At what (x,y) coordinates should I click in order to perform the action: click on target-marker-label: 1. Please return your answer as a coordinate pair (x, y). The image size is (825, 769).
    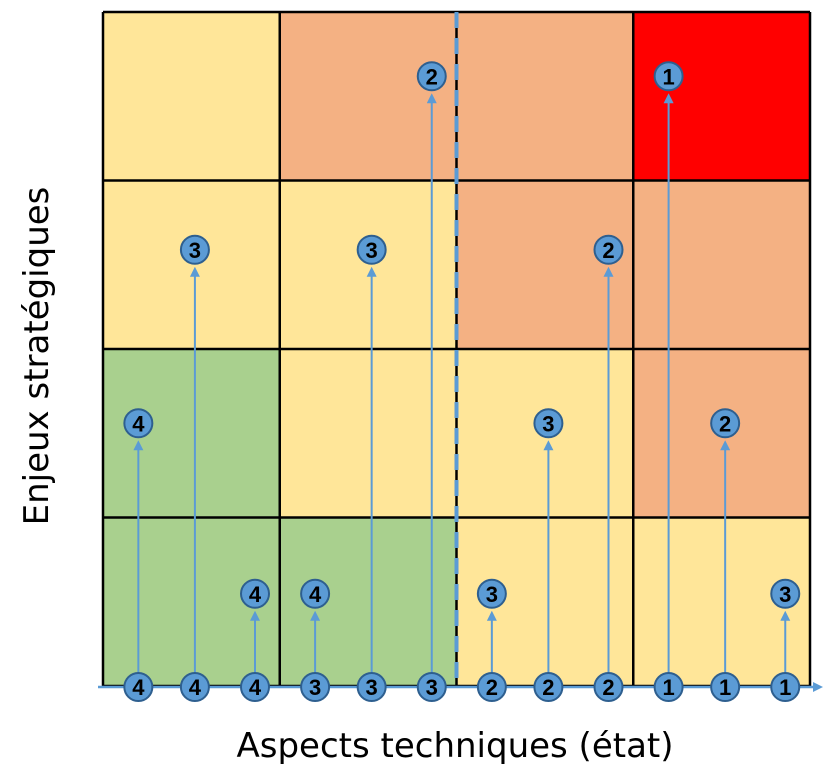
    Looking at the image, I should click on (668, 76).